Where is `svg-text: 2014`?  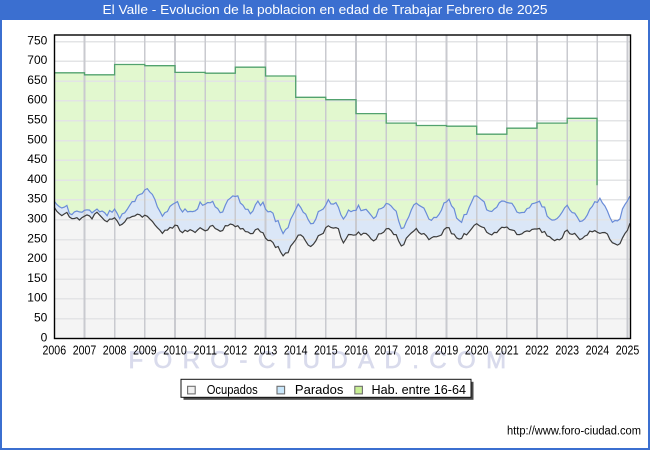 svg-text: 2014 is located at coordinates (296, 349).